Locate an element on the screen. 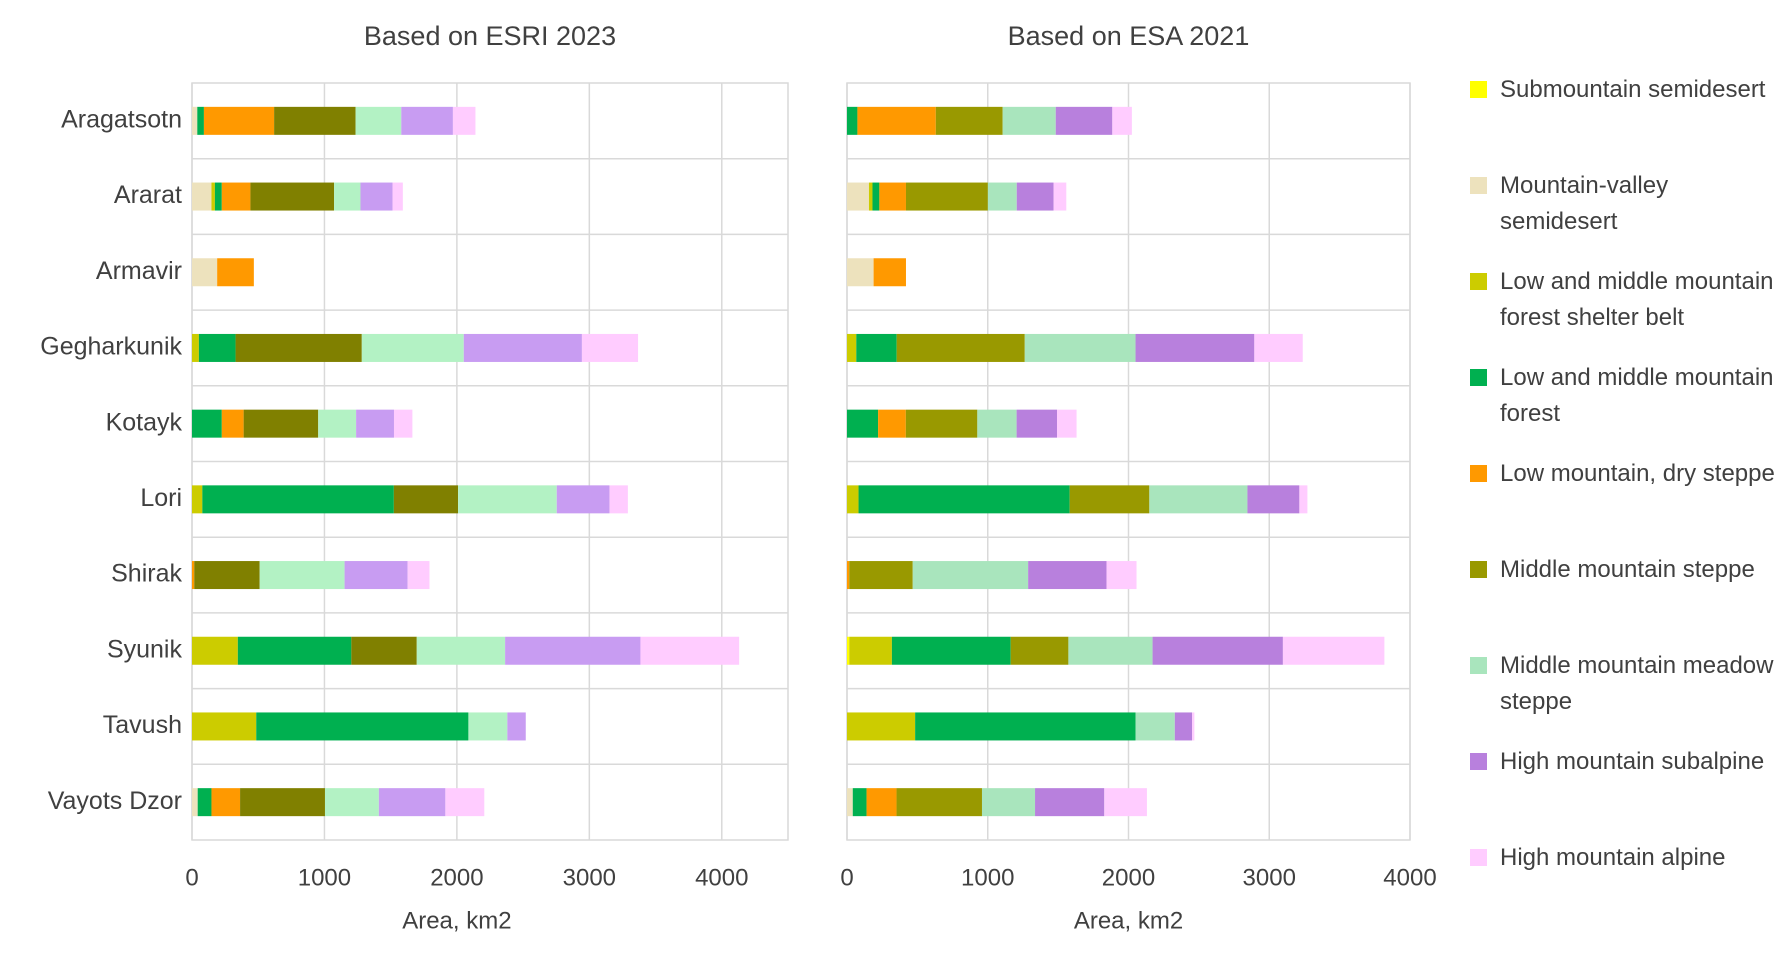 The image size is (1791, 961). legend-label: Mountain-valley semidesert is located at coordinates (1584, 203).